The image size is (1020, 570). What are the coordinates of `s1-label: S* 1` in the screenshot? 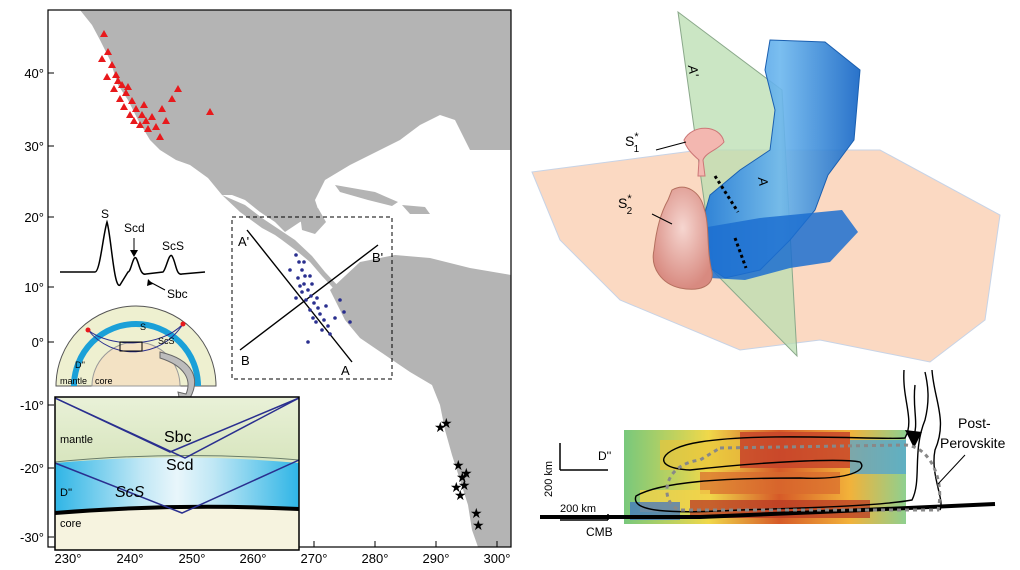 It's located at (632, 143).